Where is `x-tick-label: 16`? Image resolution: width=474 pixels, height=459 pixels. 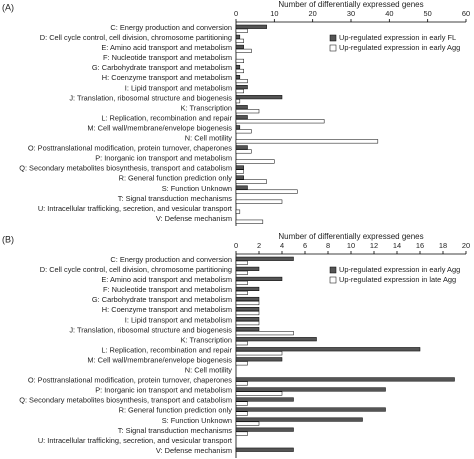 x-tick-label: 16 is located at coordinates (420, 245).